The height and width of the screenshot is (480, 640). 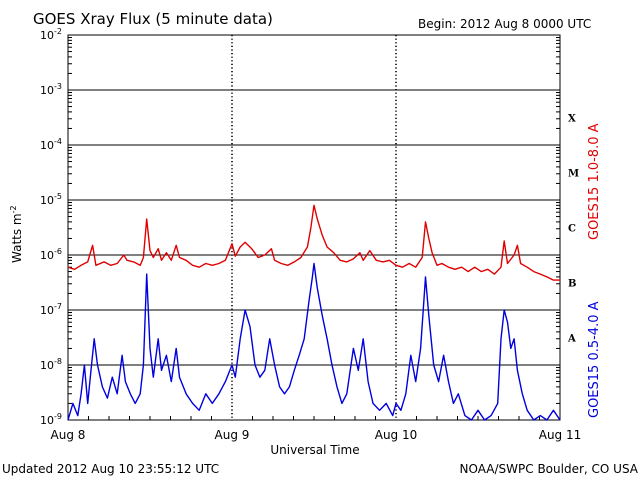 What do you see at coordinates (58, 196) in the screenshot?
I see `y-tick-exponent: -5` at bounding box center [58, 196].